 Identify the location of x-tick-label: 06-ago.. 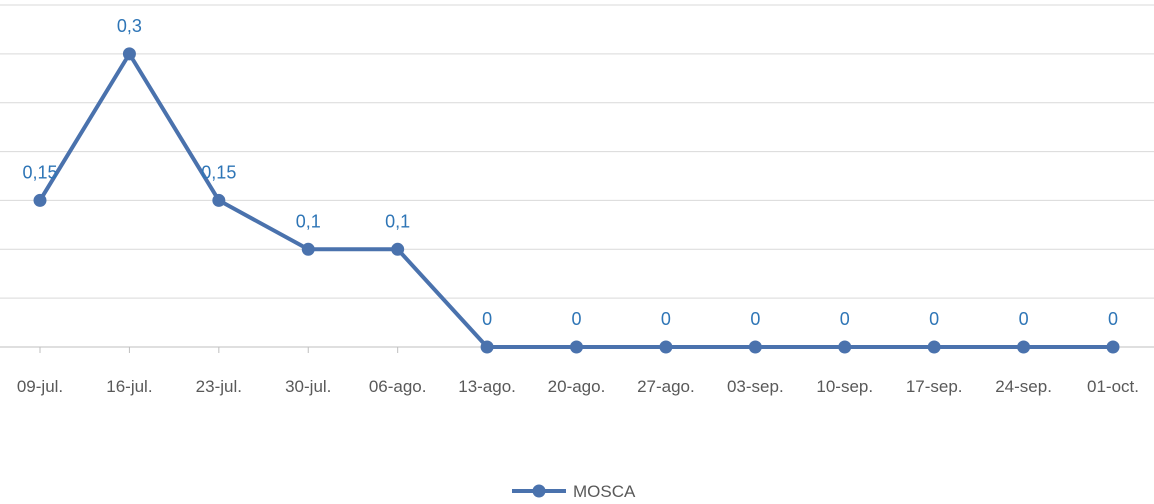
(398, 386).